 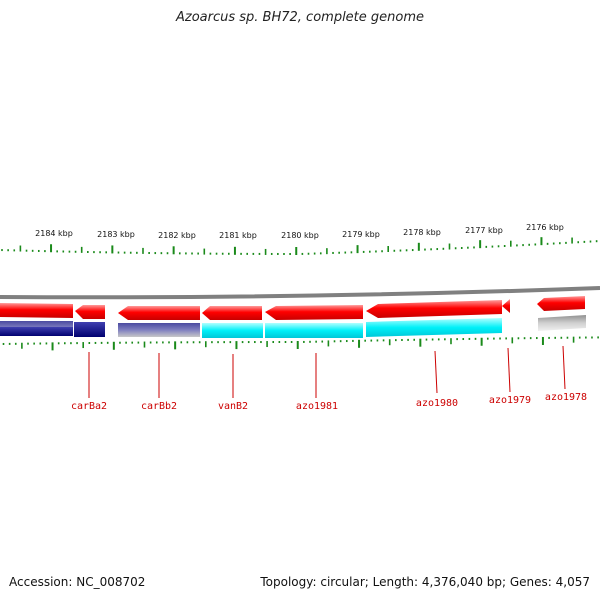 What do you see at coordinates (562, 323) in the screenshot?
I see `feature-bar-grey` at bounding box center [562, 323].